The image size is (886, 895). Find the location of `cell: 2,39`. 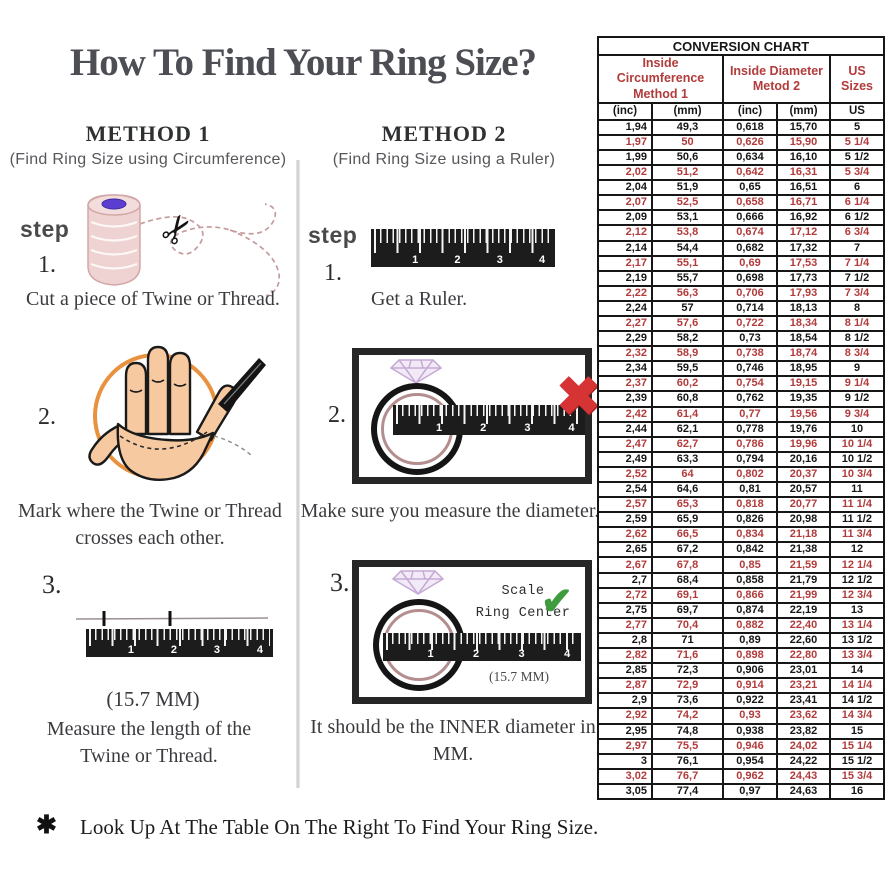

cell: 2,39 is located at coordinates (625, 399).